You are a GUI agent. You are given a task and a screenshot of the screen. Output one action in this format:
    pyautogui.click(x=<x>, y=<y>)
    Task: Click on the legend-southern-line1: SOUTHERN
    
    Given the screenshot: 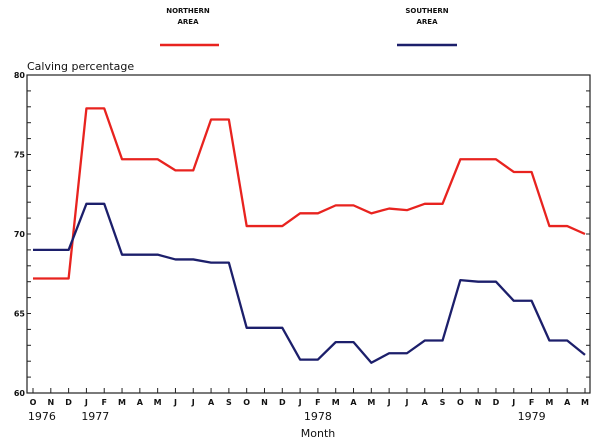 What is the action you would take?
    pyautogui.click(x=426, y=11)
    